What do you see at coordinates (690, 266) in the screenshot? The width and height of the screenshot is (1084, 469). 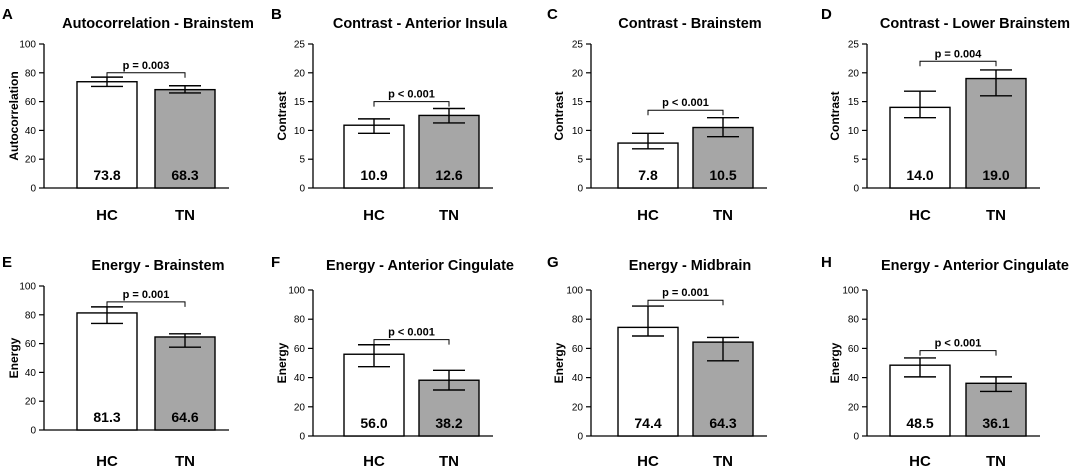 I see `chart-title: Energy - Midbrain` at bounding box center [690, 266].